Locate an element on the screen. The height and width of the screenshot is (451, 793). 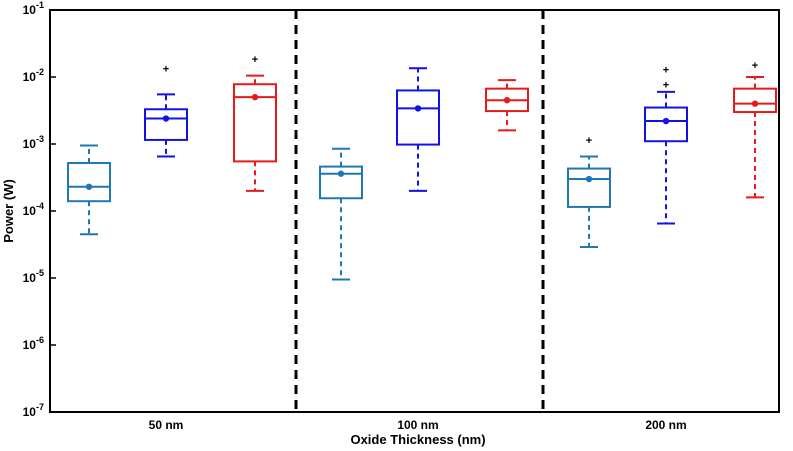
x-tick-label: 50 nm is located at coordinates (166, 425).